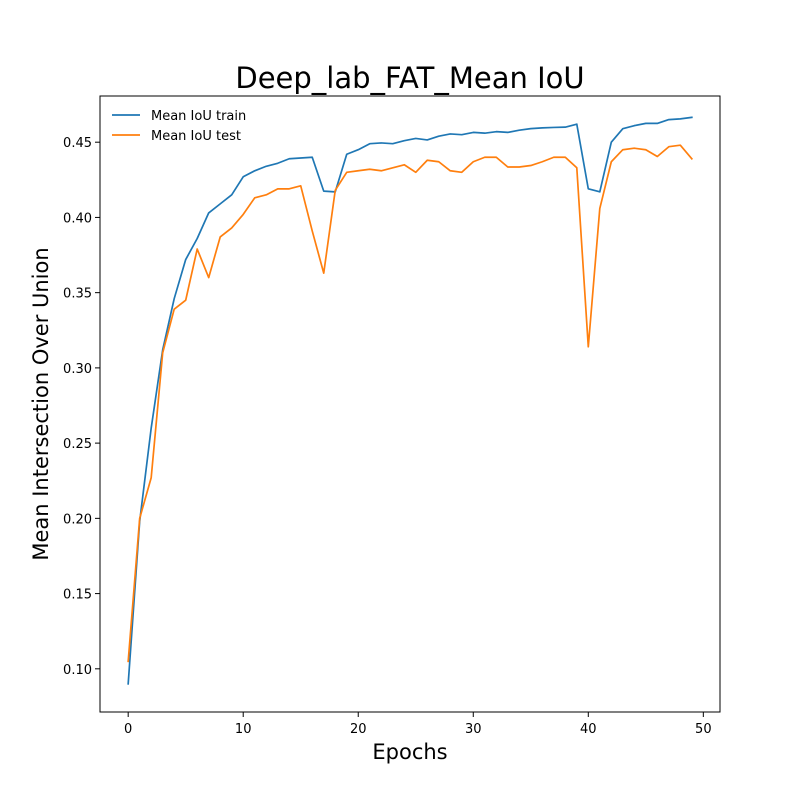 The width and height of the screenshot is (800, 800). Describe the element at coordinates (41, 403) in the screenshot. I see `y-axis-label: Mean Intersection Over Union` at that location.